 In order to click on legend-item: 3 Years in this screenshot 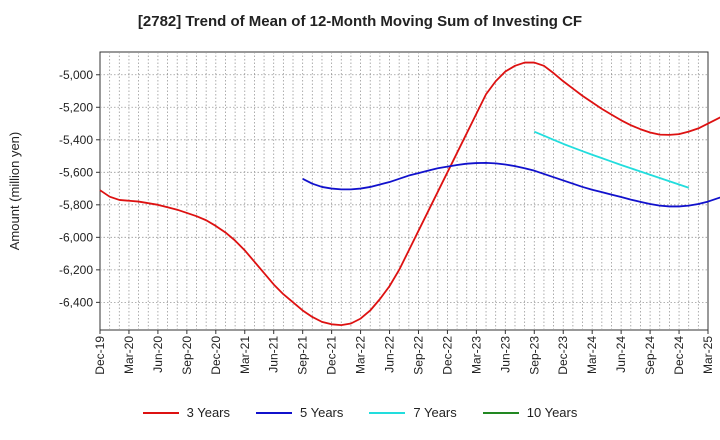, I will do `click(186, 412)`.